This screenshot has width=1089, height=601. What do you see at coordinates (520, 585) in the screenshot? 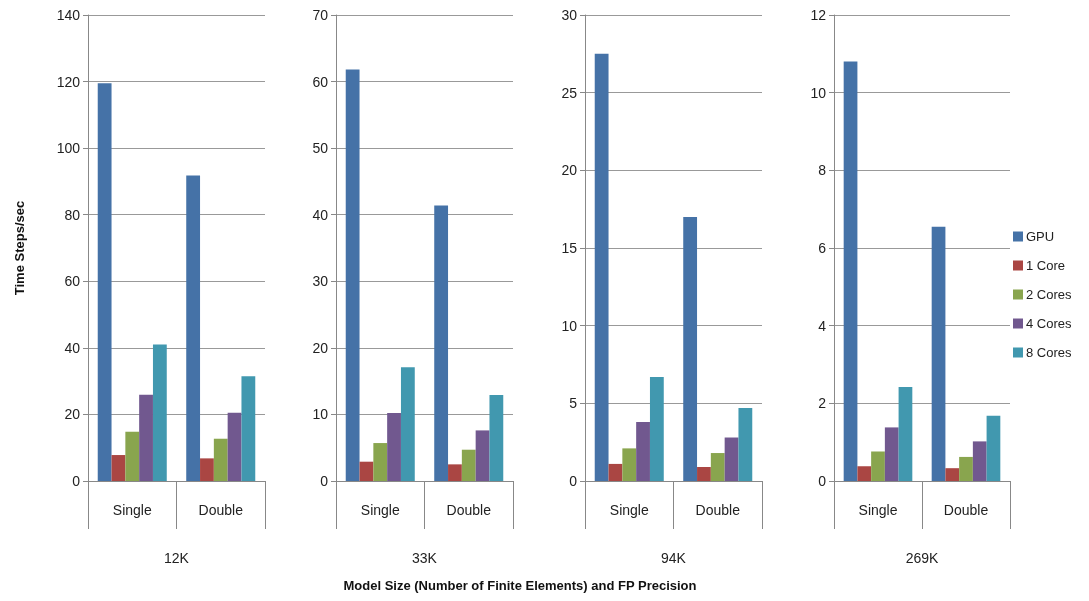
I see `text: Model Size (Number of Finite Elements) and FP Precision` at bounding box center [520, 585].